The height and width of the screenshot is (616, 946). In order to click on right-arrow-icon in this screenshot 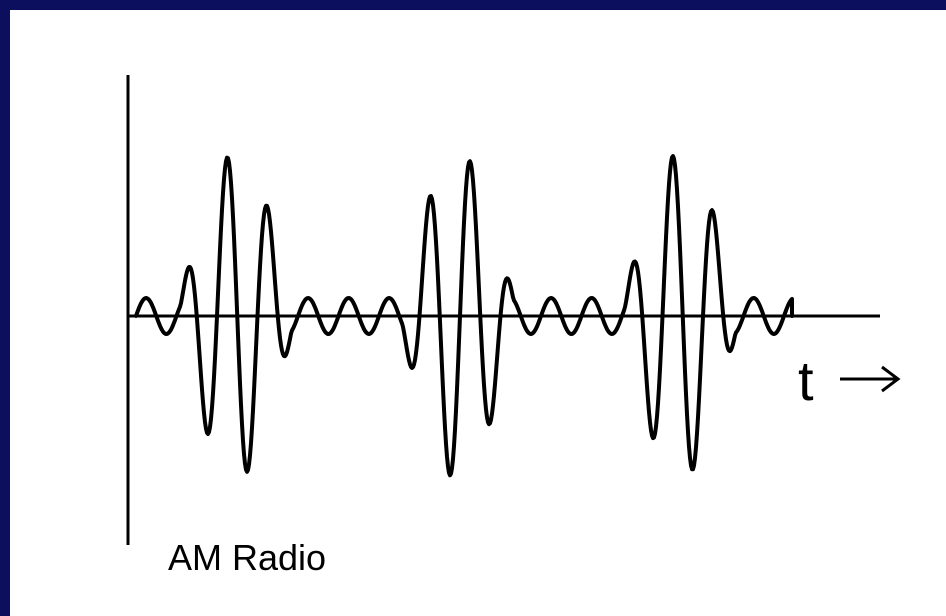, I will do `click(870, 379)`.